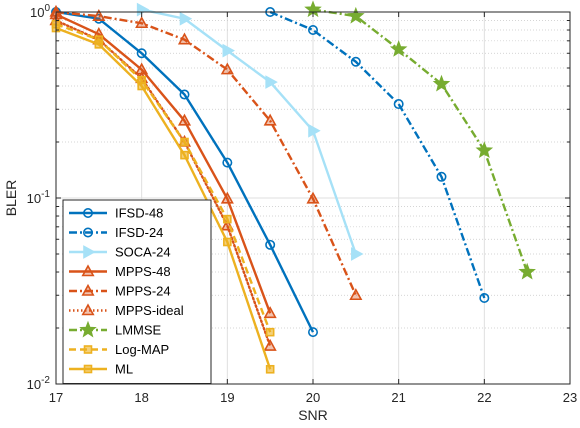  What do you see at coordinates (45, 194) in the screenshot?
I see `y-tick-exponent: -1` at bounding box center [45, 194].